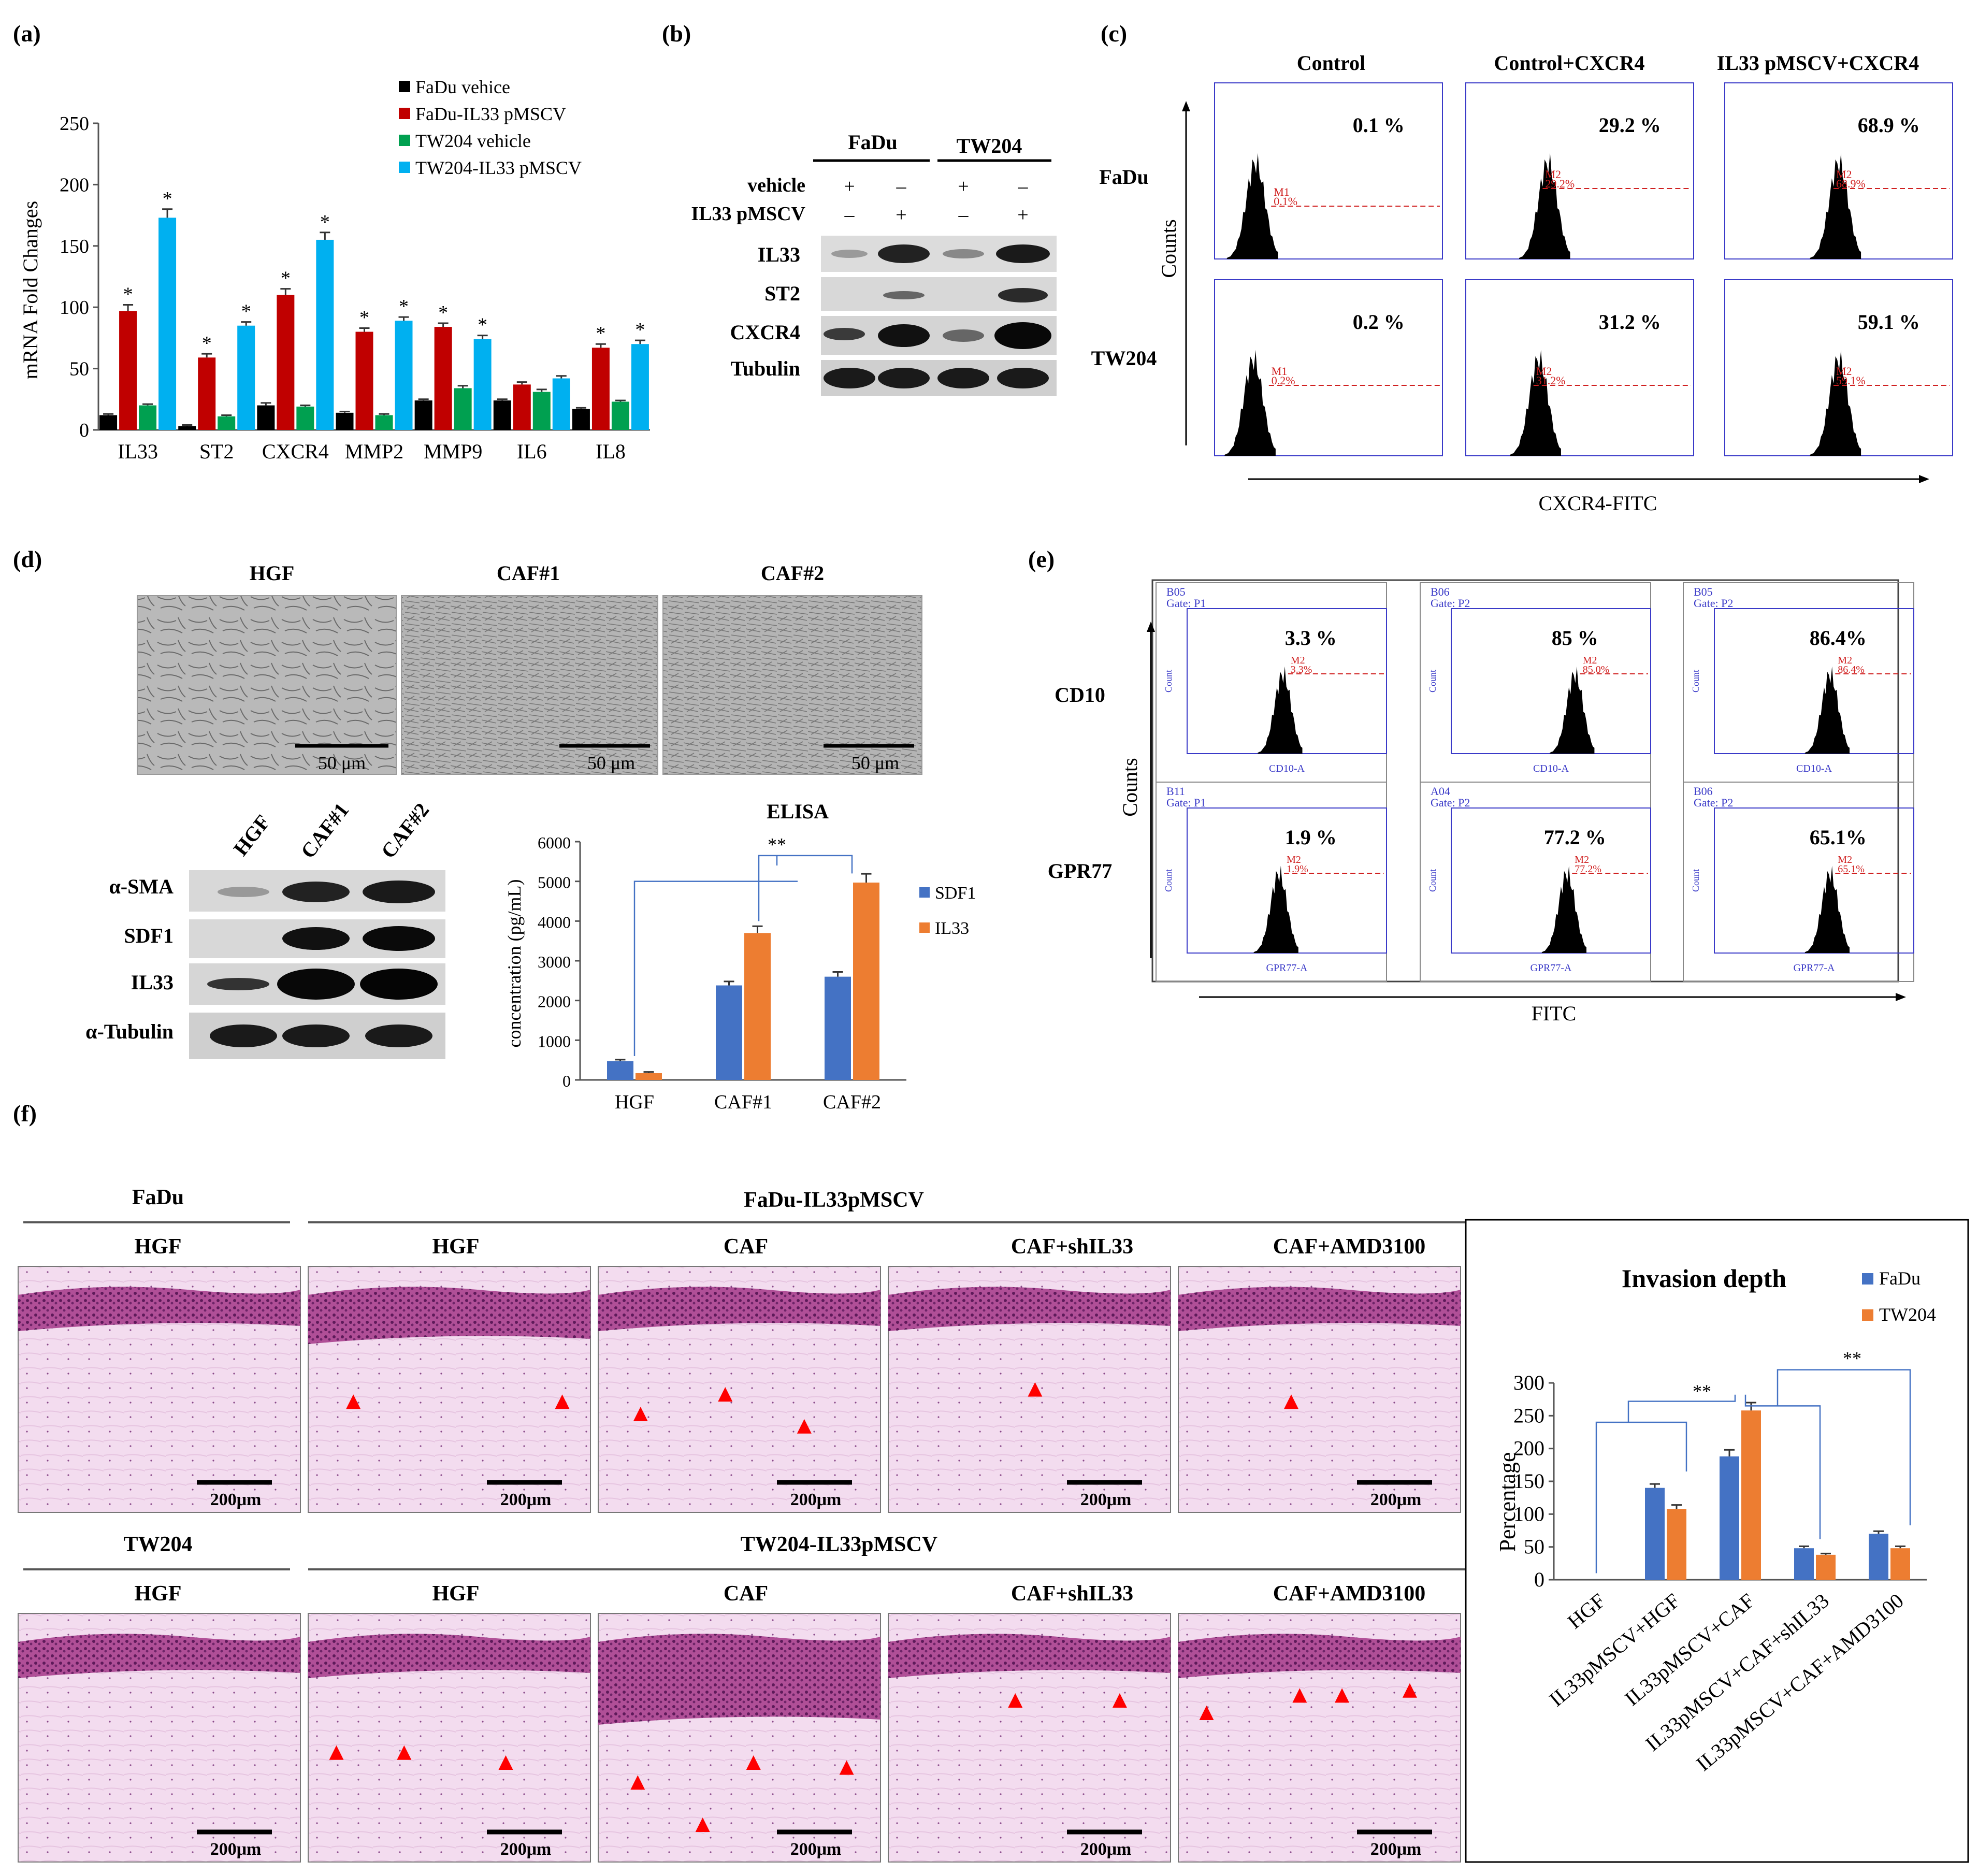  I want to click on panel-c-row: FaDu, so click(1124, 177).